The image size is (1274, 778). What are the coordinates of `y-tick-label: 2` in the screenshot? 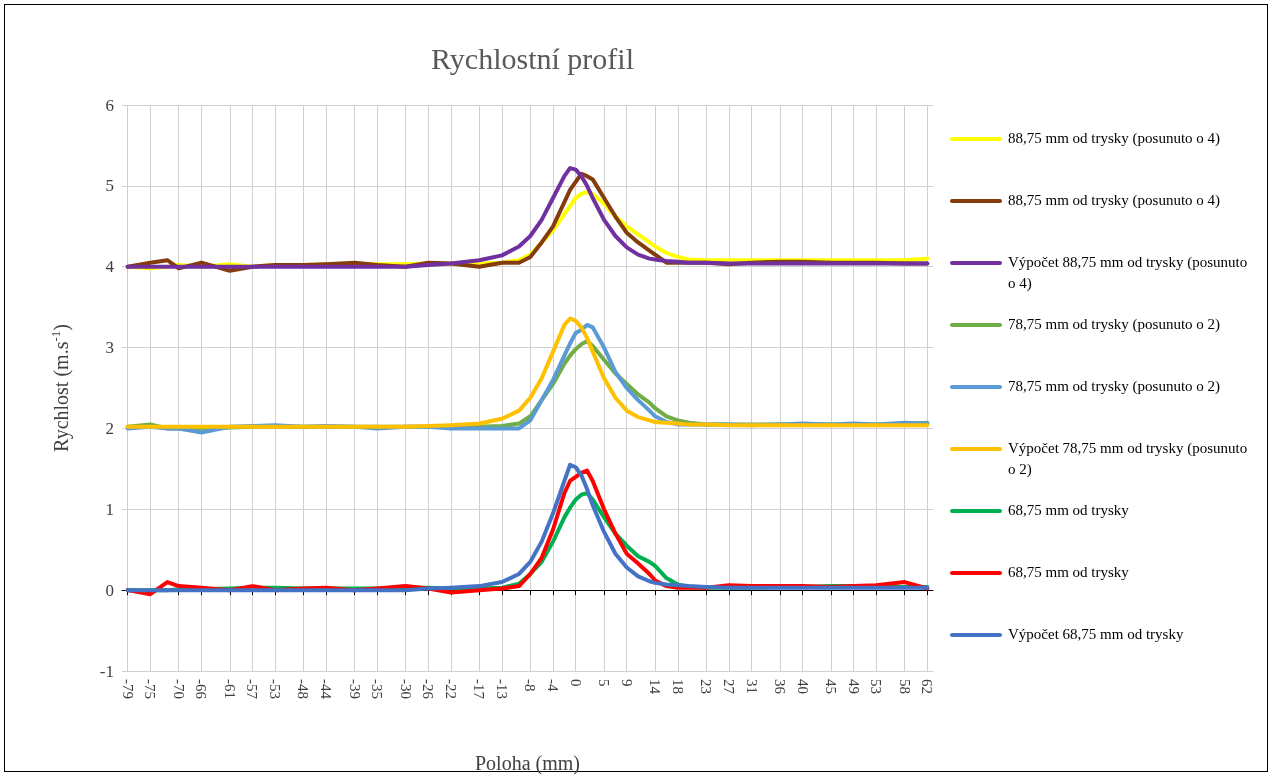 It's located at (109, 428).